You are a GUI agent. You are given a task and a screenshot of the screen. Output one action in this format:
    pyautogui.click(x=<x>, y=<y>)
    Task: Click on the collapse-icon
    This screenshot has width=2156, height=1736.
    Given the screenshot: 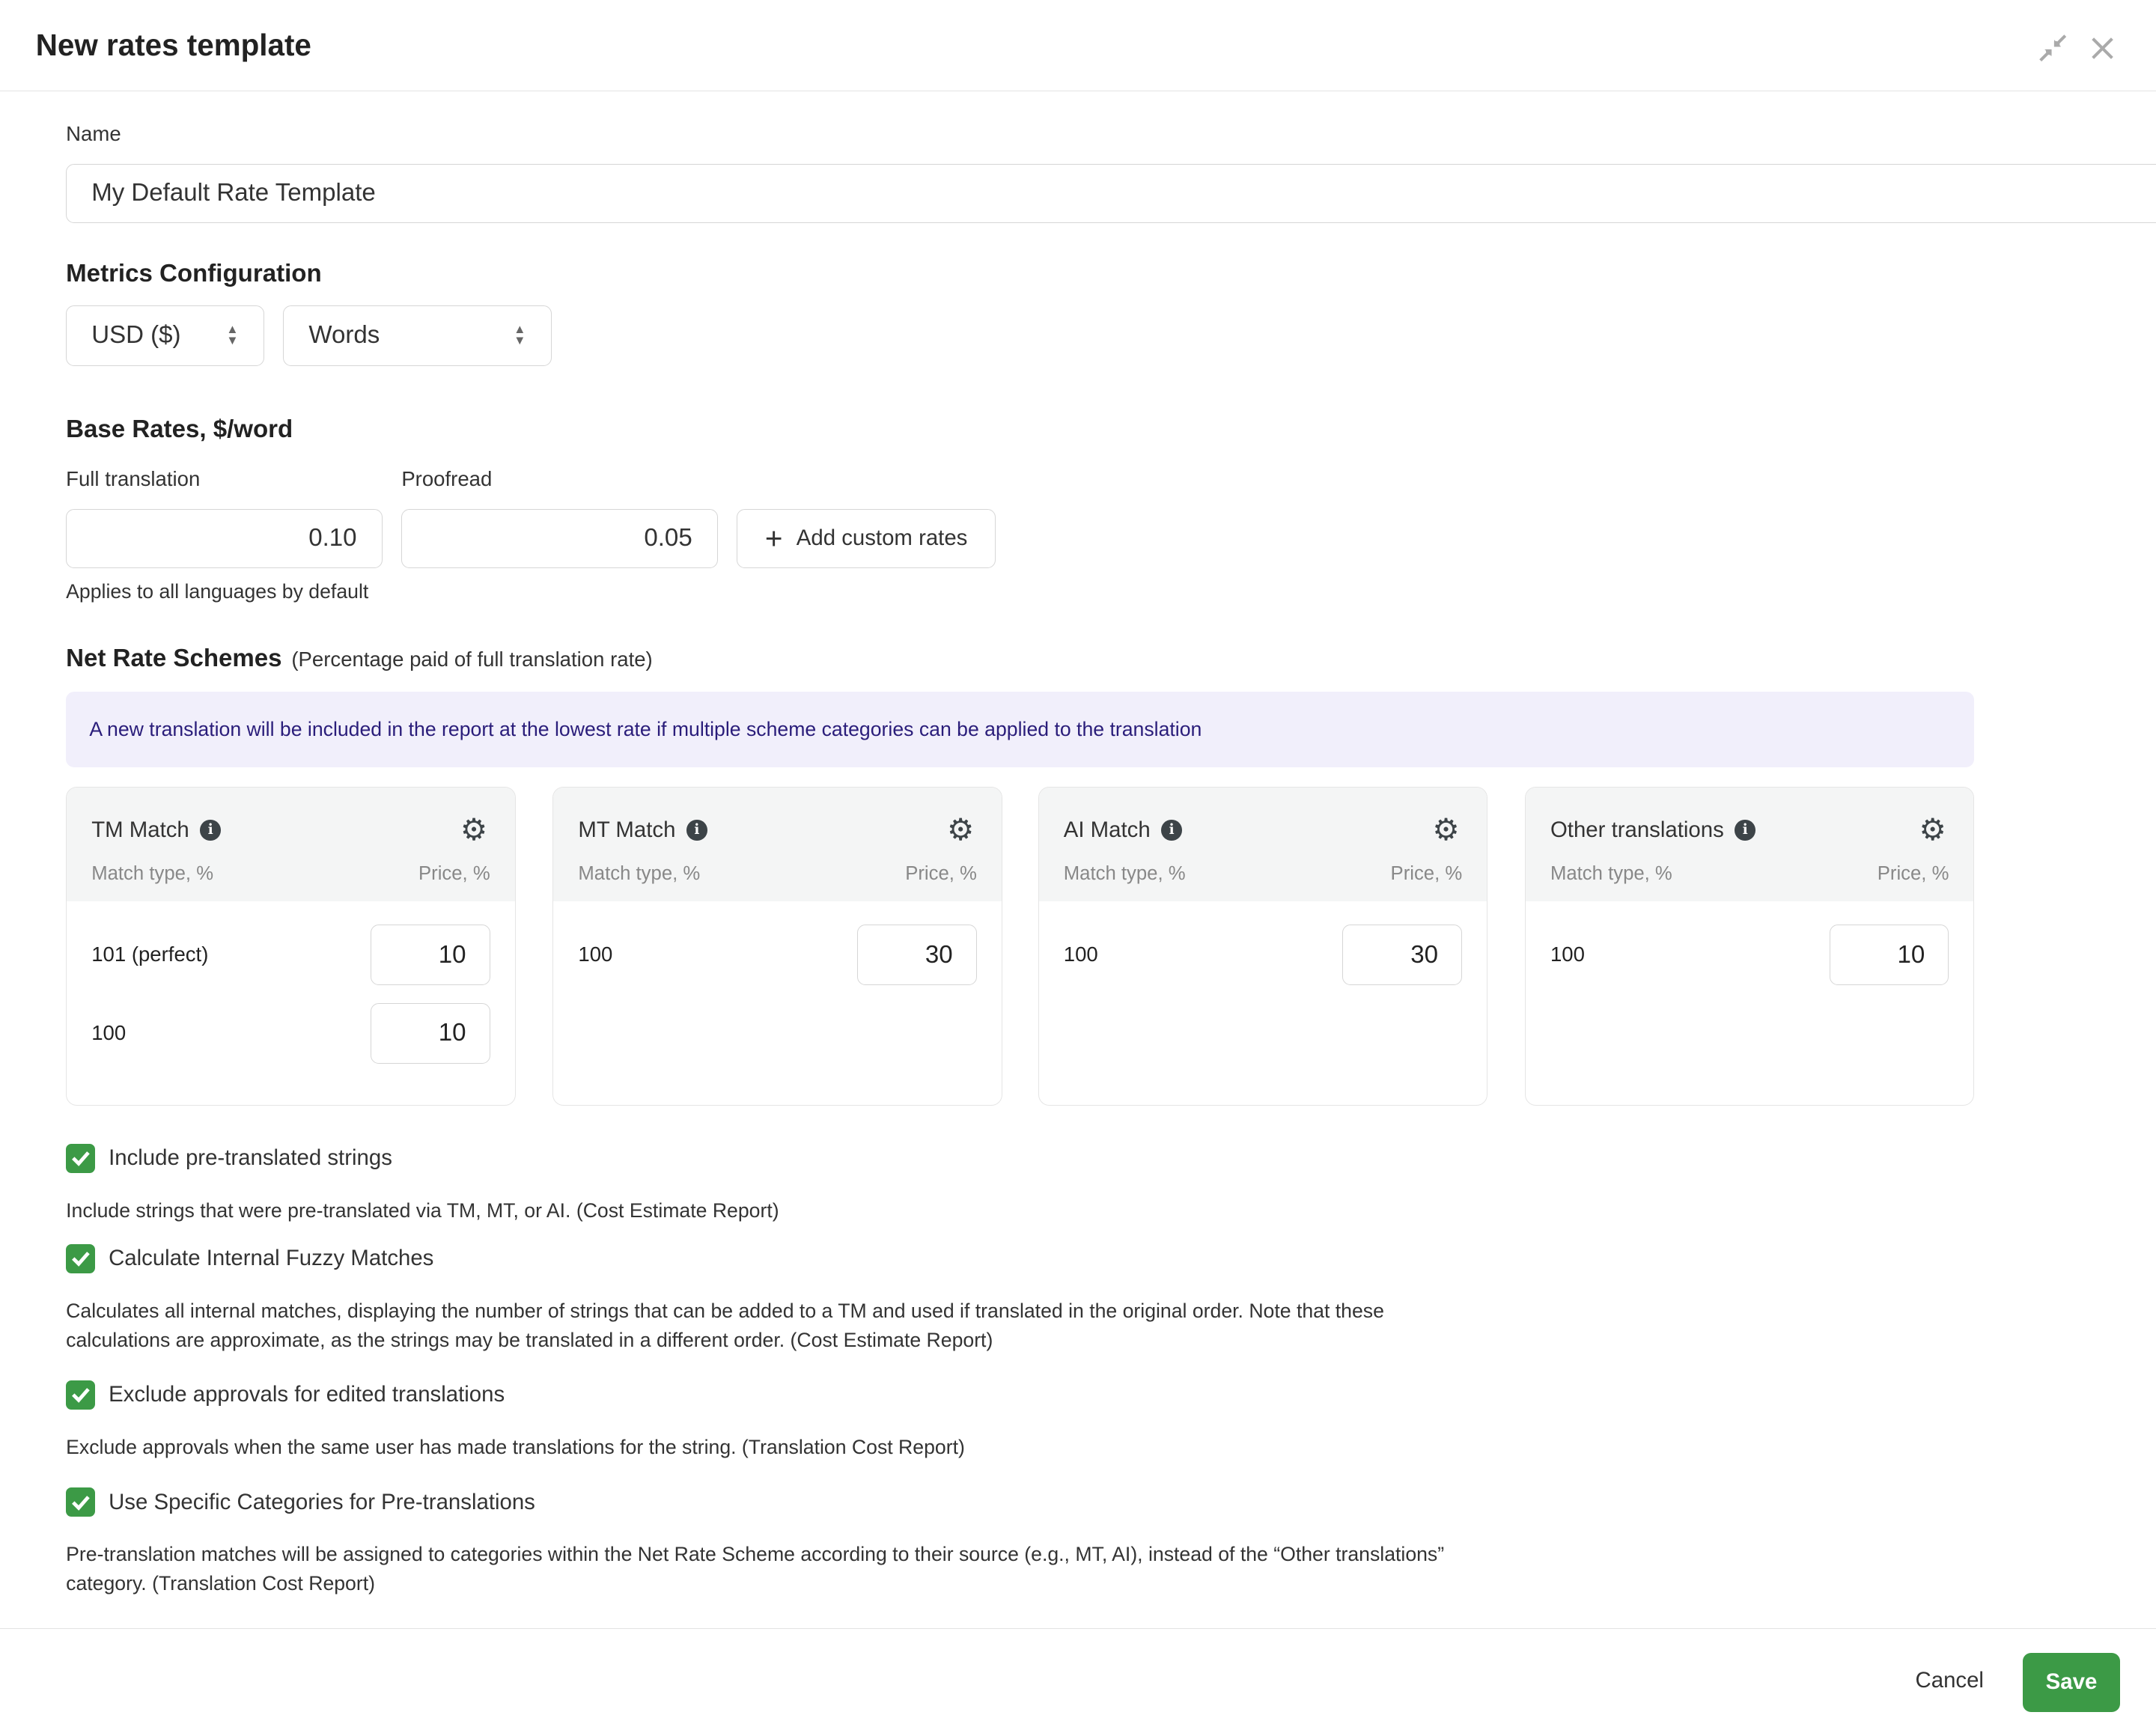 What is the action you would take?
    pyautogui.click(x=2053, y=48)
    